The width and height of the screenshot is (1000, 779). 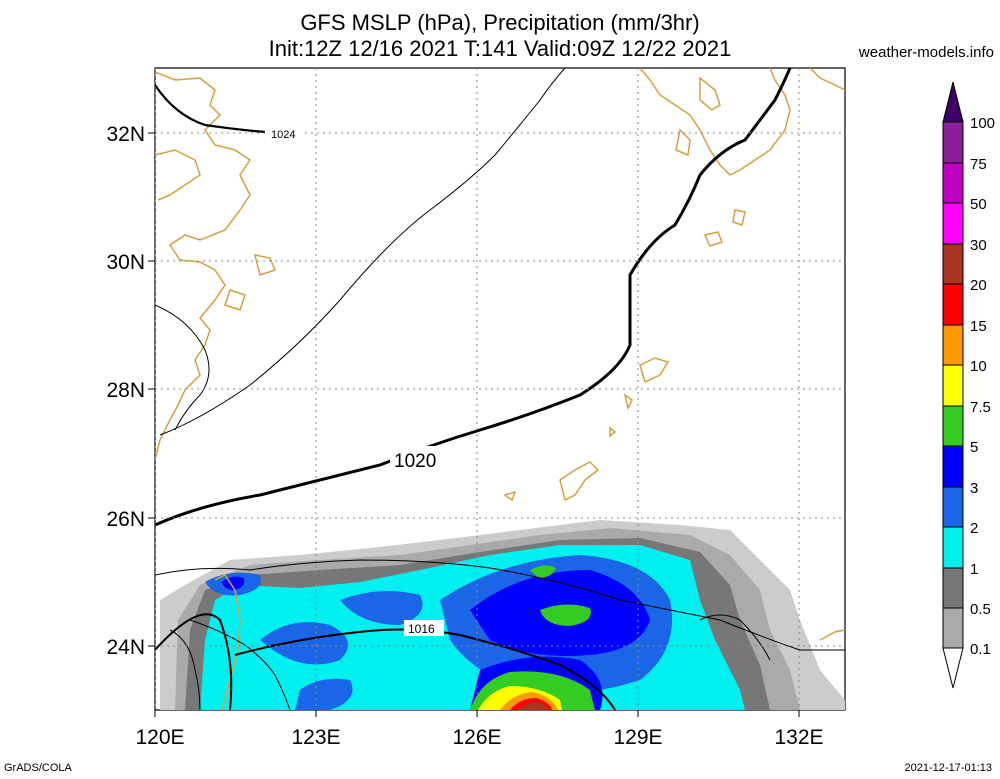 I want to click on isobar-thin-e, so click(x=185, y=669).